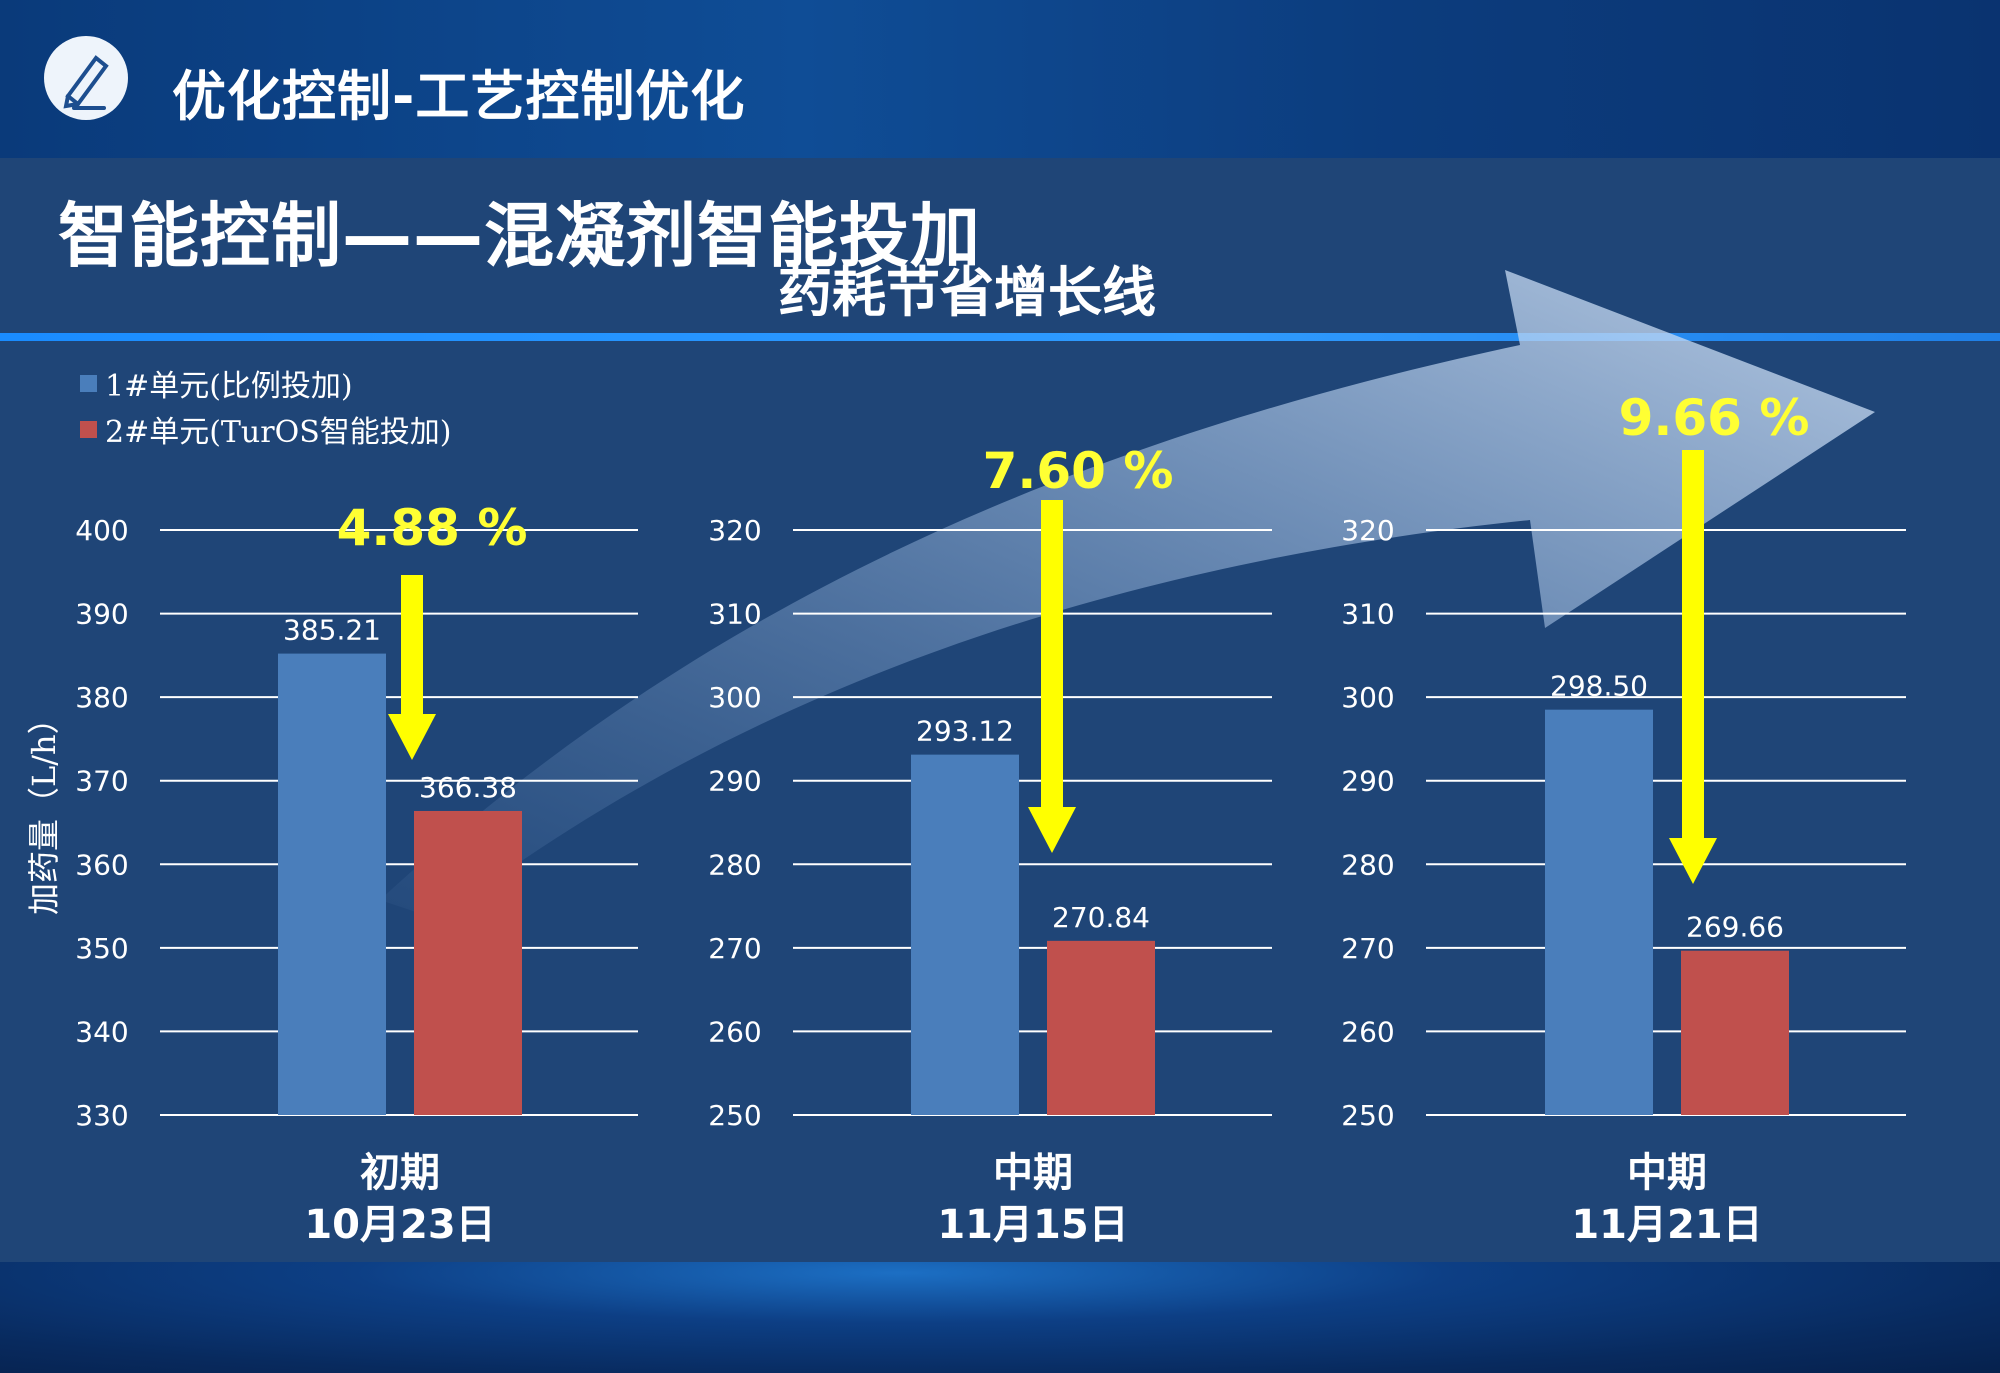 Image resolution: width=2000 pixels, height=1373 pixels. I want to click on legend-label-series1: 1#单元(比例投加), so click(229, 386).